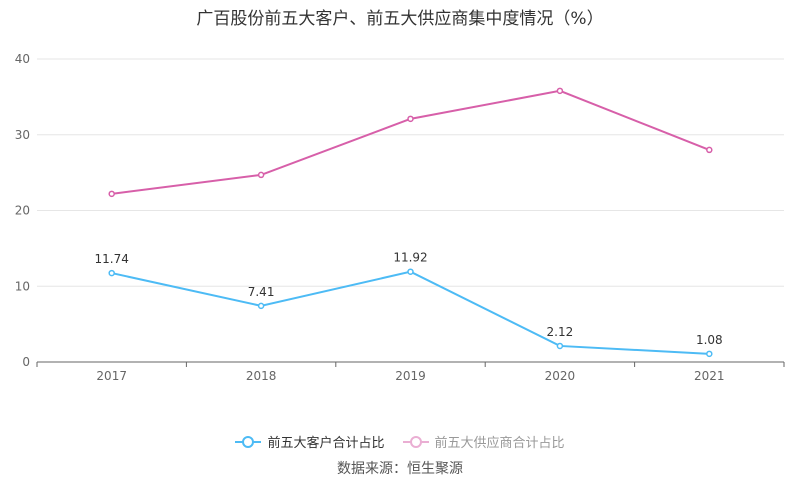  I want to click on x-tick-label: 2021, so click(709, 376).